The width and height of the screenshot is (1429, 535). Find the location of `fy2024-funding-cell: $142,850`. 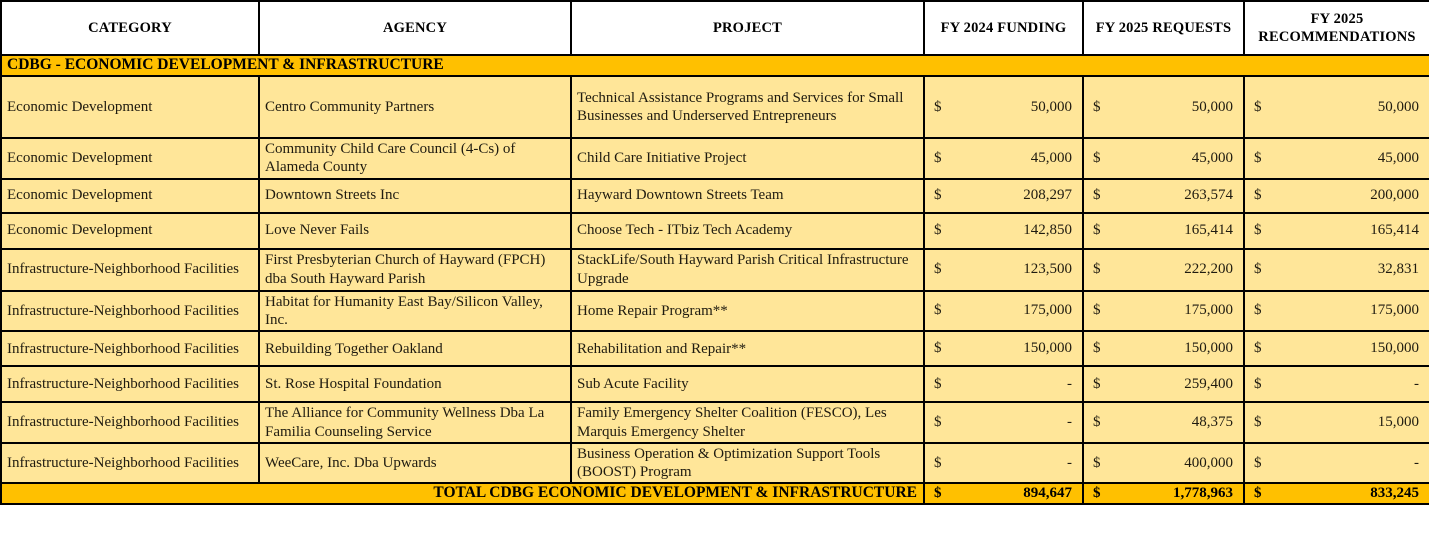

fy2024-funding-cell: $142,850 is located at coordinates (1003, 230).